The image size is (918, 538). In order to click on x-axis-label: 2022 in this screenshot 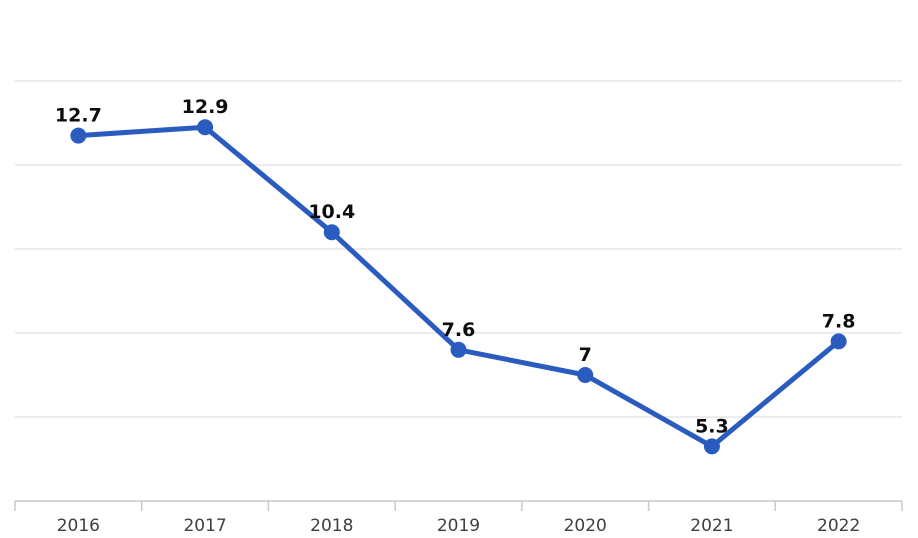, I will do `click(838, 526)`.